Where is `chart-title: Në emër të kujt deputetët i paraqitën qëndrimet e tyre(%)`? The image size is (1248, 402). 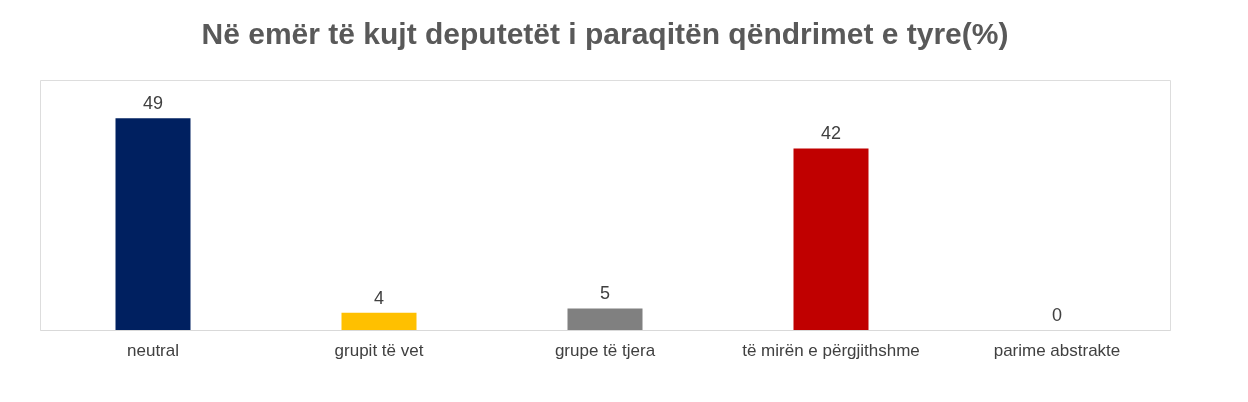
chart-title: Në emër të kujt deputetët i paraqitën qëndrimet e tyre(%) is located at coordinates (605, 33).